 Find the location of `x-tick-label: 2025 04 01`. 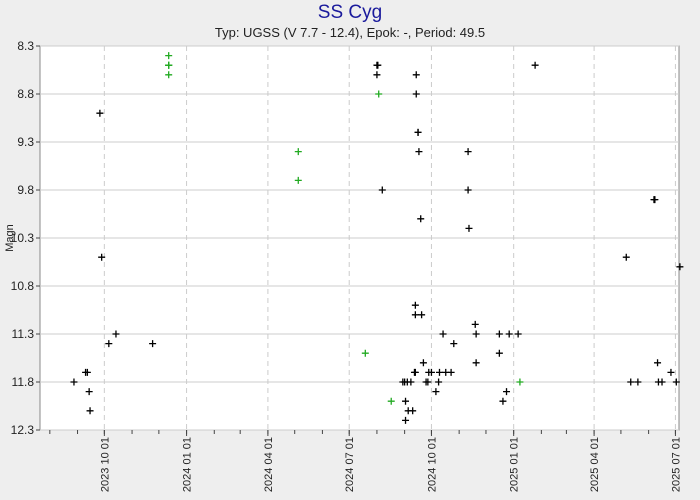

x-tick-label: 2025 04 01 is located at coordinates (595, 464).